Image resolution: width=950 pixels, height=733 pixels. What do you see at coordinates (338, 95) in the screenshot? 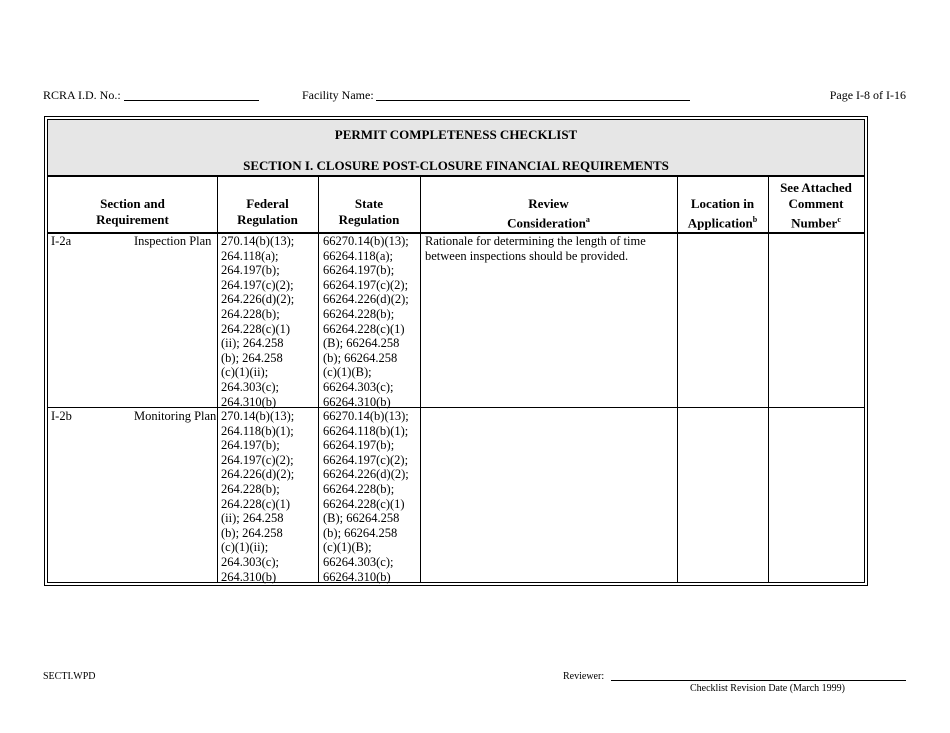
I see `facility-name-label: Facility Name:` at bounding box center [338, 95].